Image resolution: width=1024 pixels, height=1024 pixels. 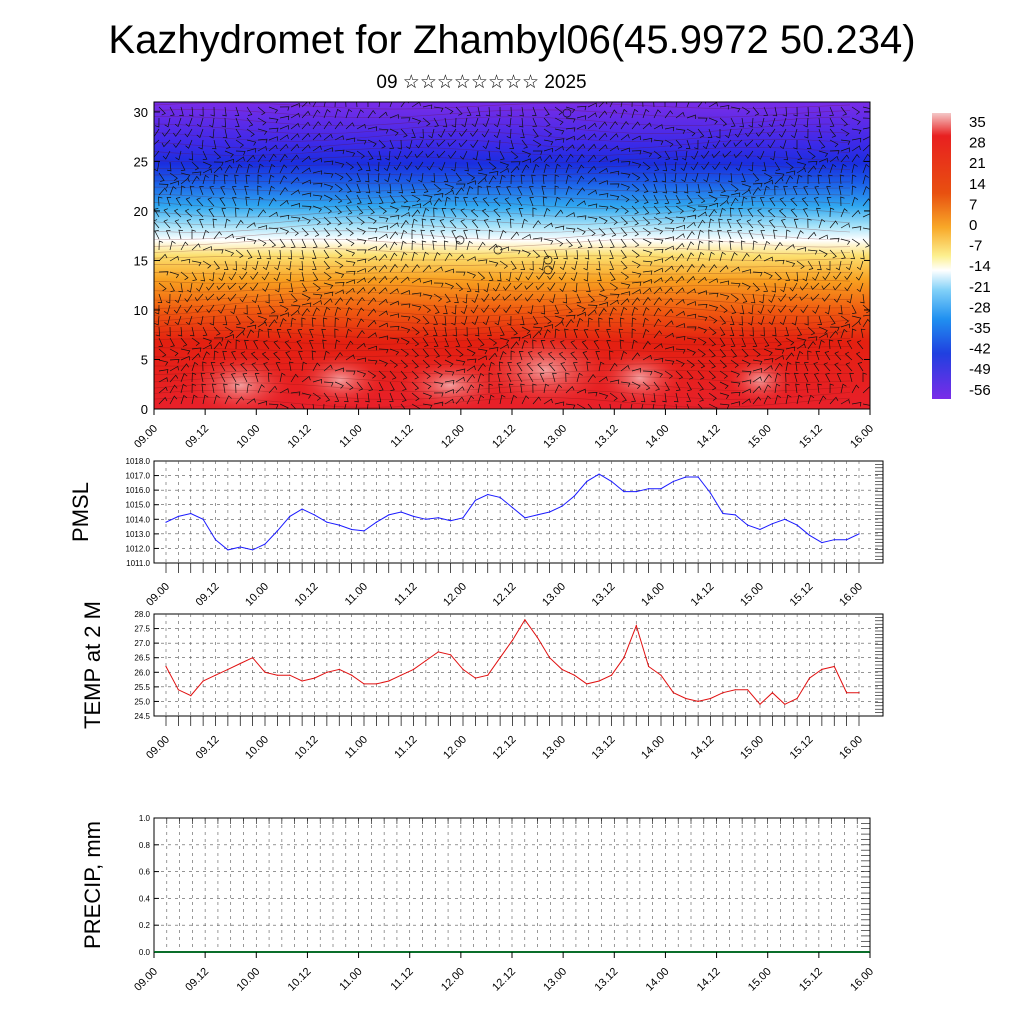 I want to click on section-x-tick-label: 12.12, so click(x=504, y=437).